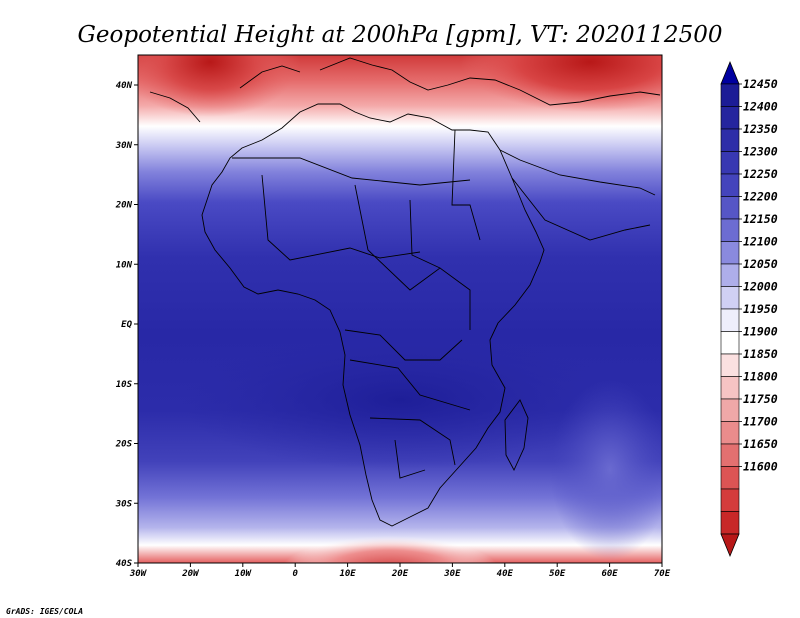 The height and width of the screenshot is (618, 800). What do you see at coordinates (760, 219) in the screenshot?
I see `colorbar-label: 12150` at bounding box center [760, 219].